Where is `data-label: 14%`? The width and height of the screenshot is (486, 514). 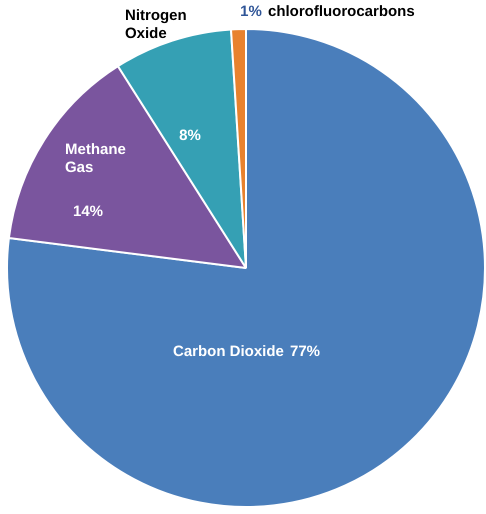 data-label: 14% is located at coordinates (88, 211).